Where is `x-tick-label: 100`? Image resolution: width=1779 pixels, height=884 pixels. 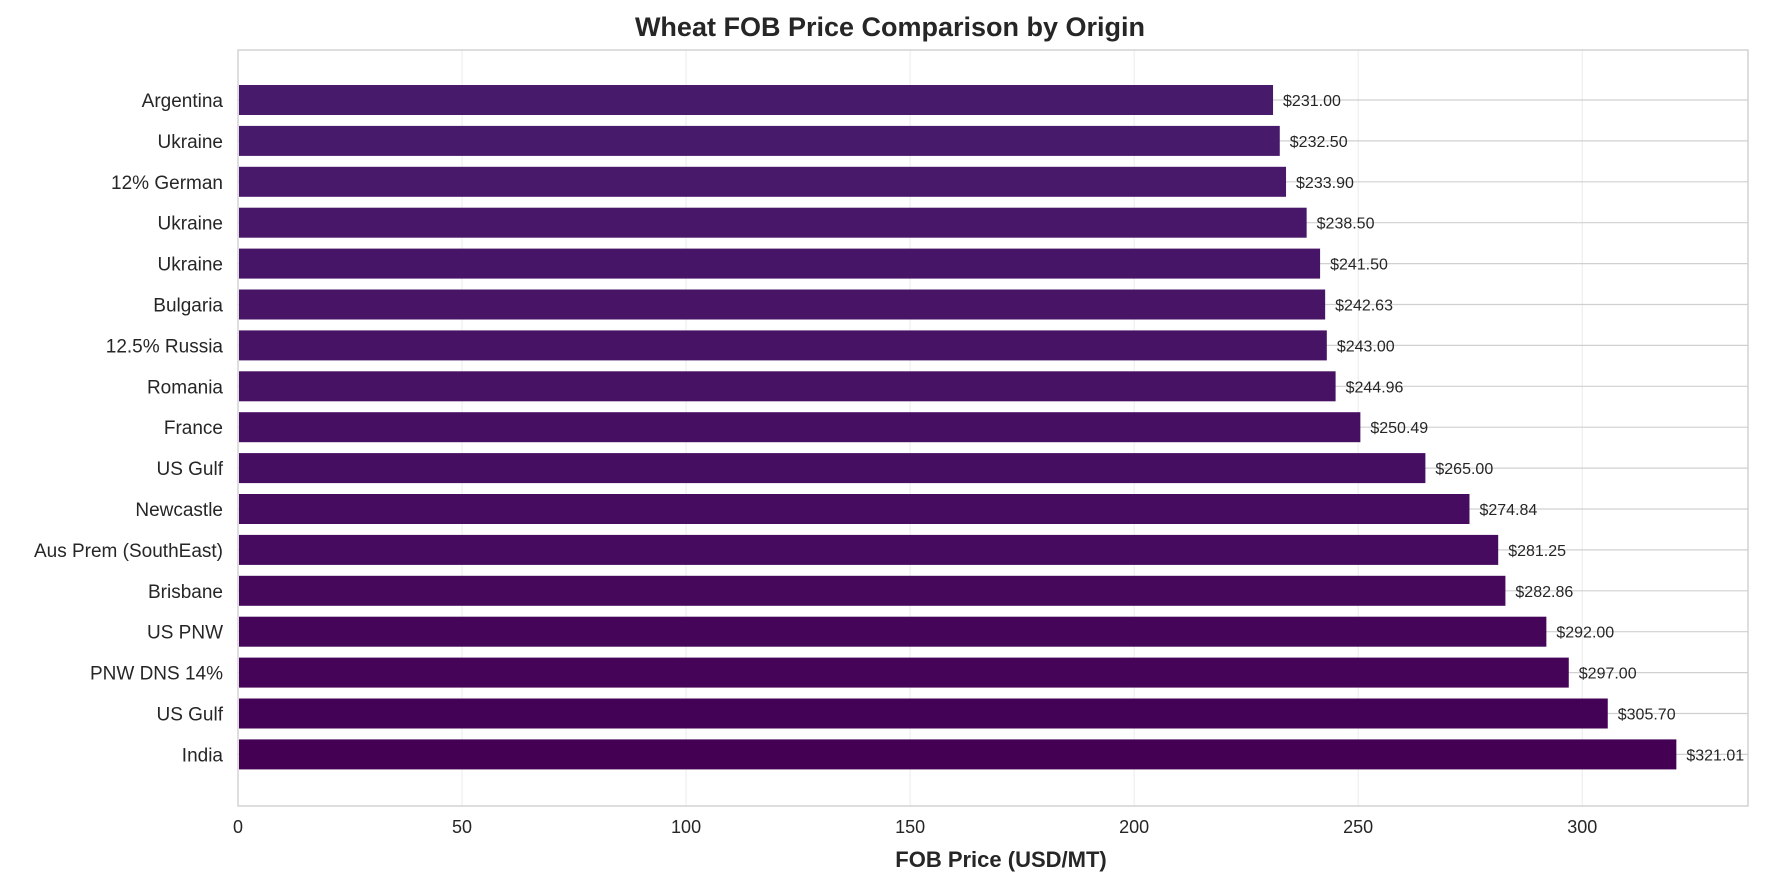
x-tick-label: 100 is located at coordinates (686, 827).